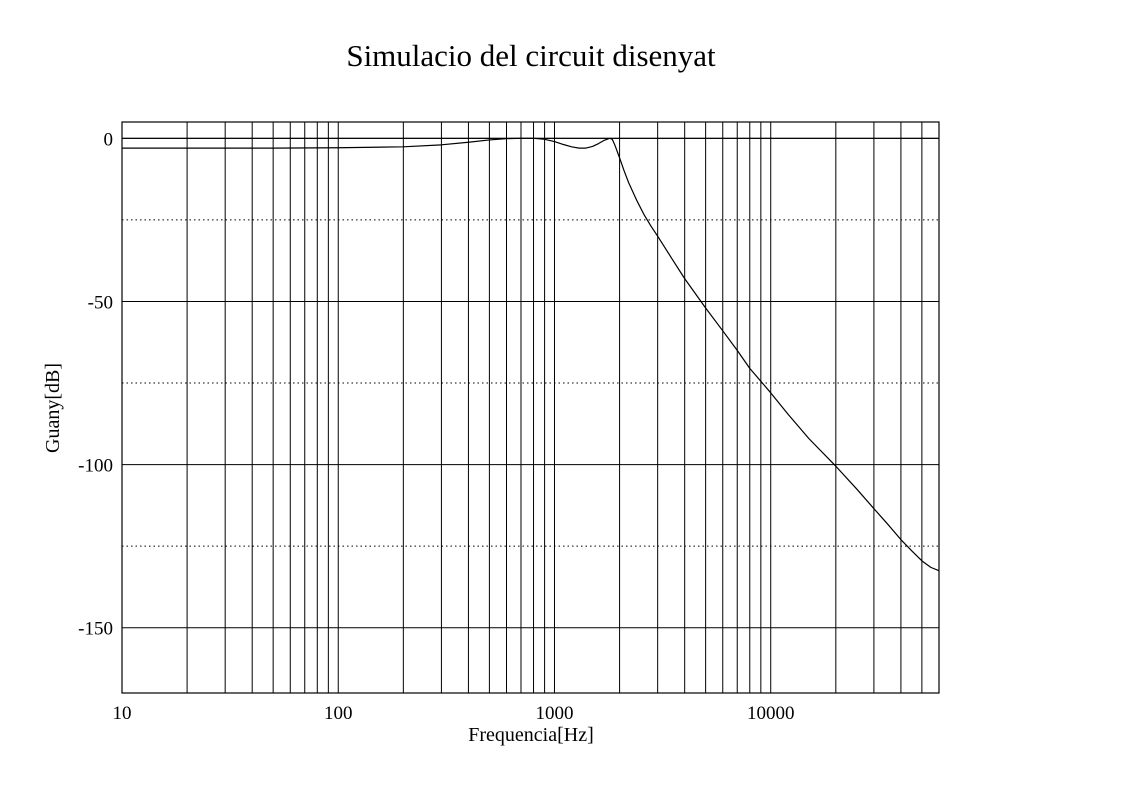  Describe the element at coordinates (771, 713) in the screenshot. I see `x-tick-label: 10000` at that location.